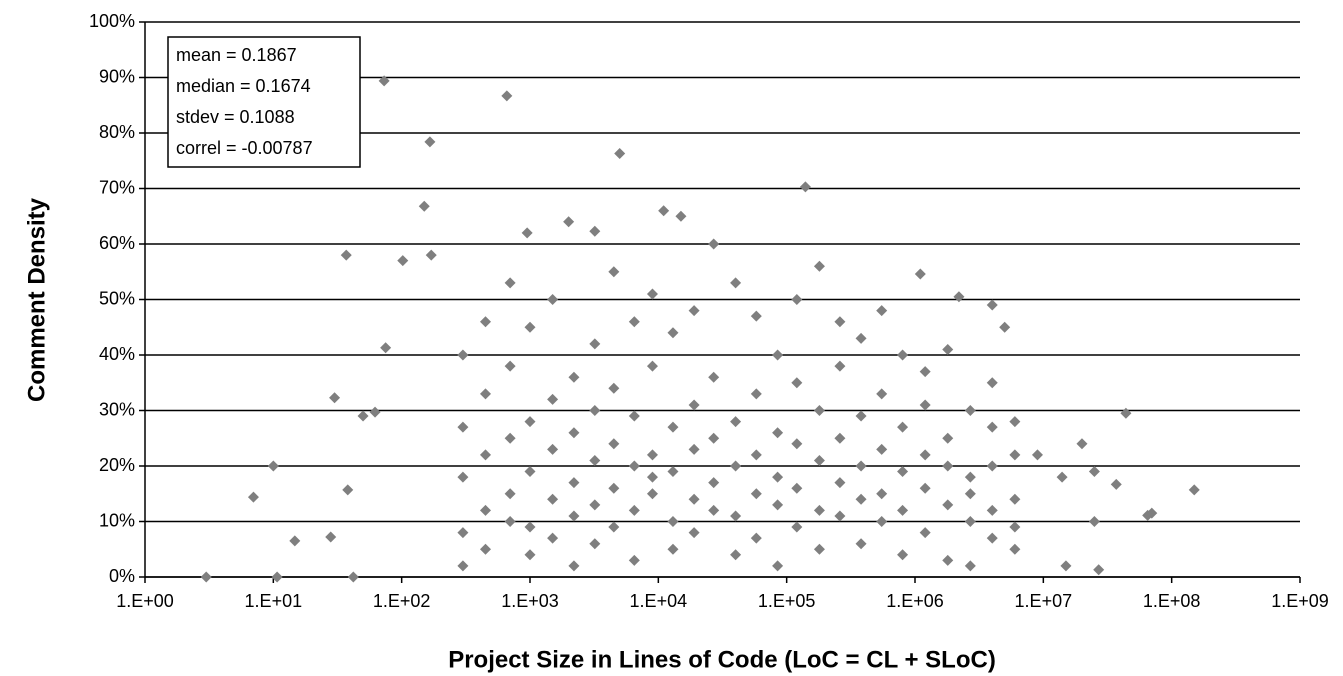 This screenshot has height=676, width=1343. What do you see at coordinates (112, 21) in the screenshot?
I see `y-tick-label: 100%` at bounding box center [112, 21].